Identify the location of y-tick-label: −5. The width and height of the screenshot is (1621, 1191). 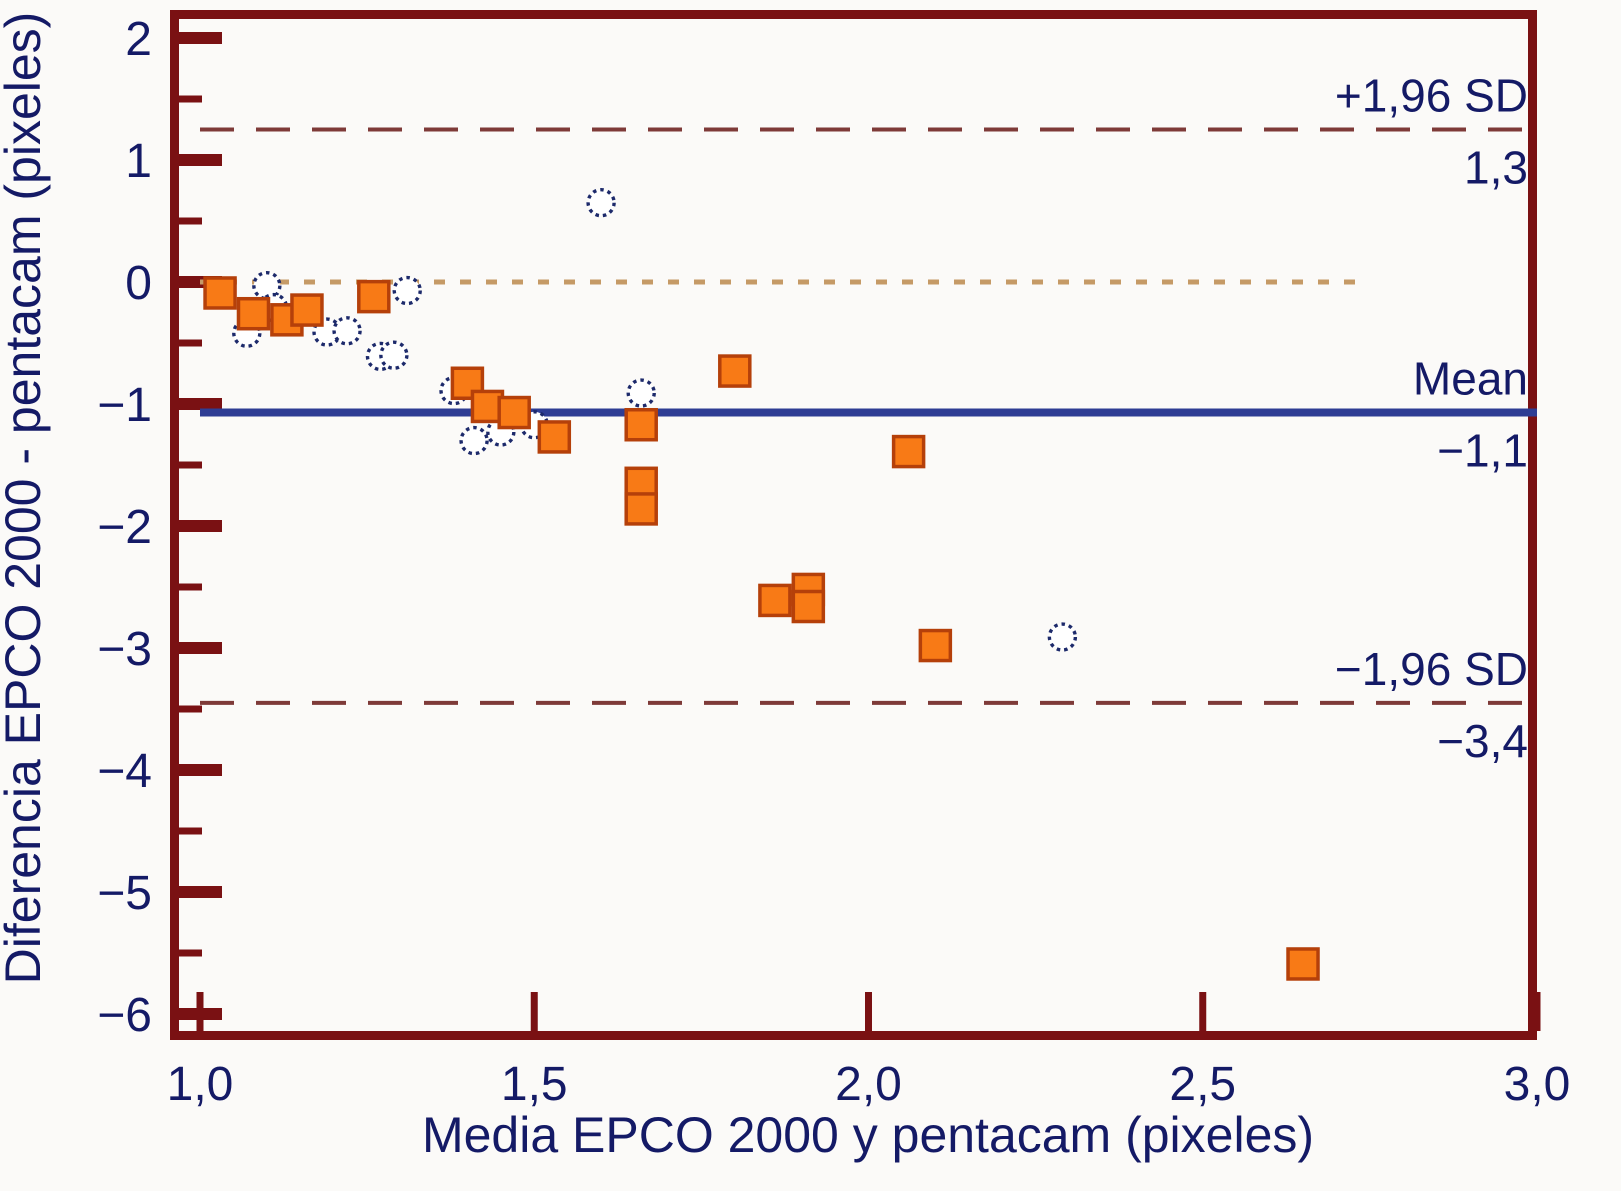
(124, 893).